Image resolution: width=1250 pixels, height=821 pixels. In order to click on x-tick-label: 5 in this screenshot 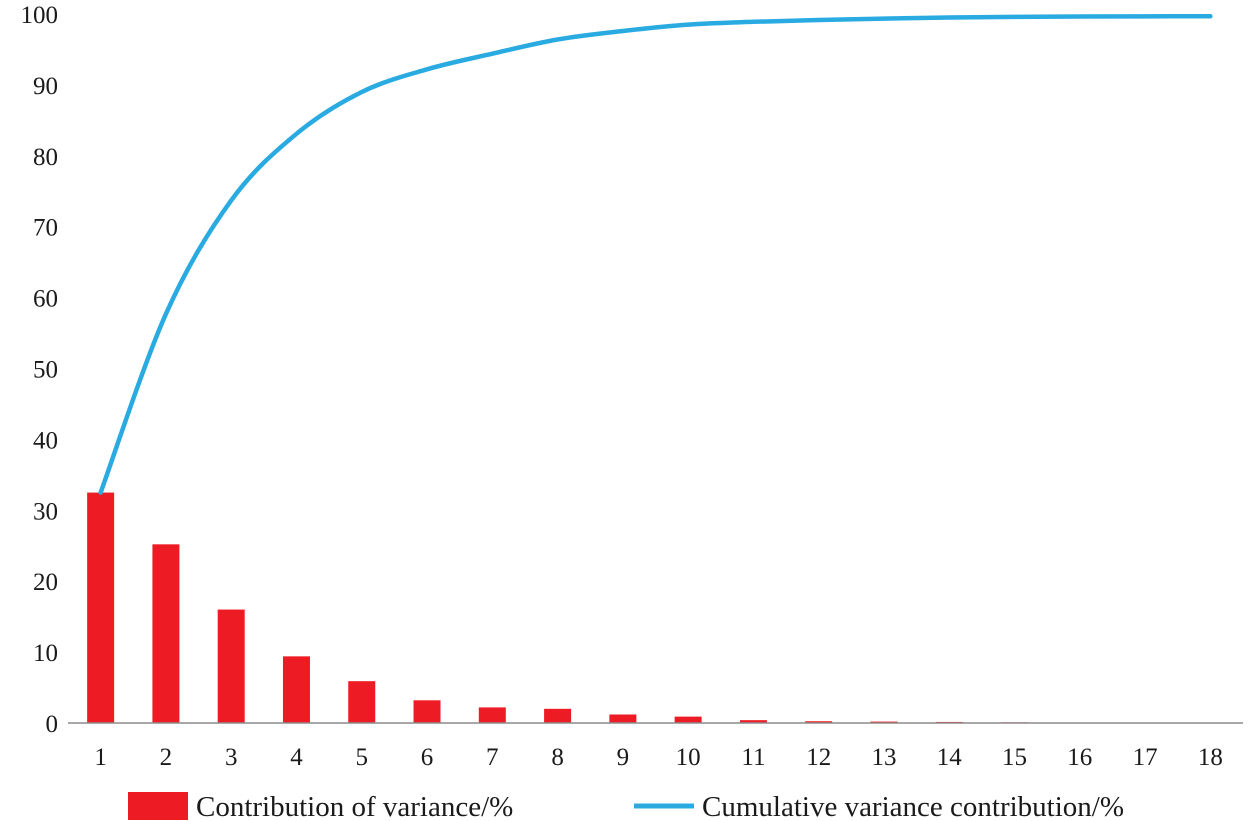, I will do `click(362, 757)`.